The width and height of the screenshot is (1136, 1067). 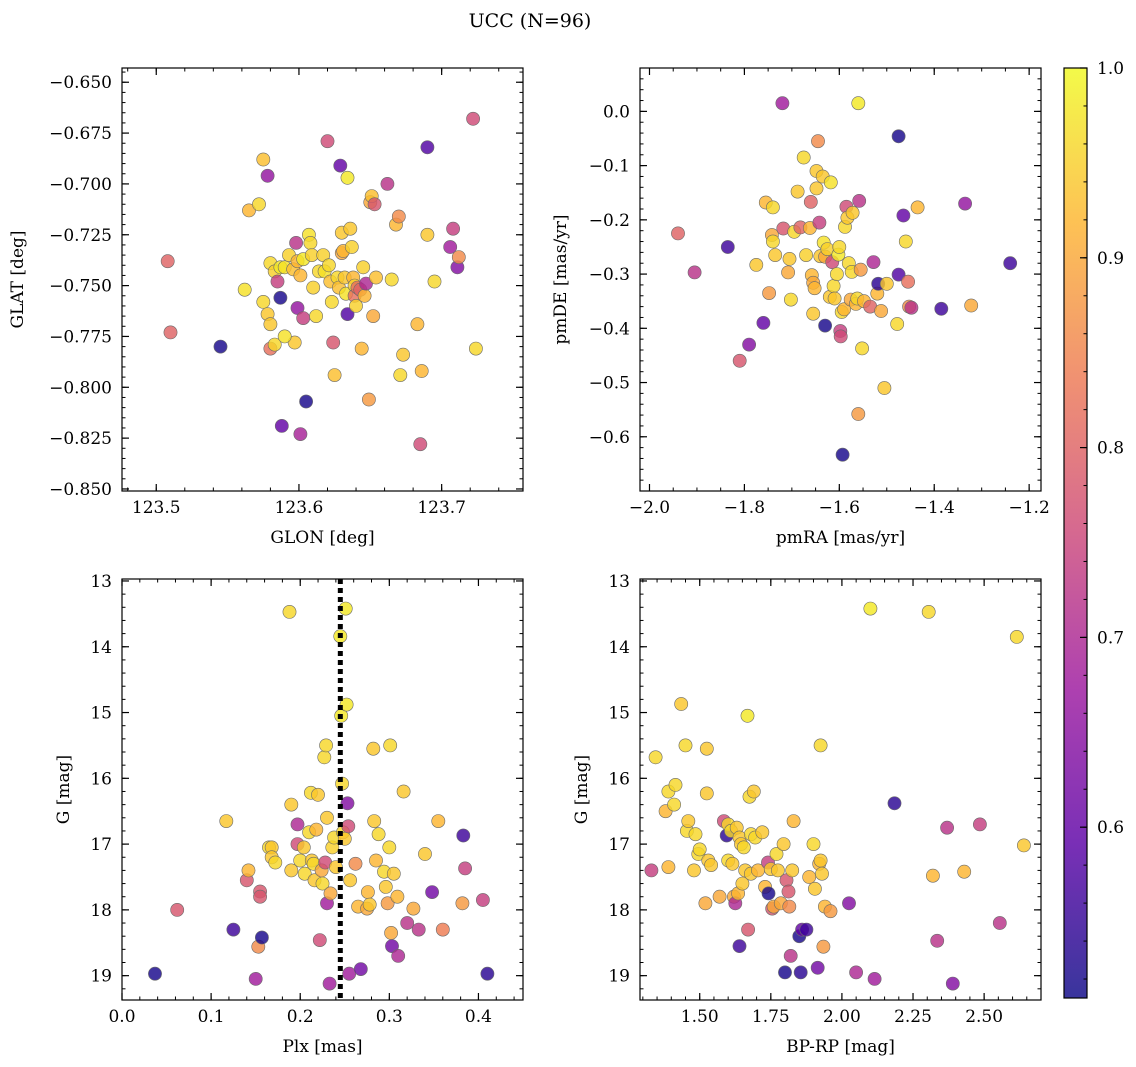 What do you see at coordinates (839, 508) in the screenshot?
I see `x-tick-label: −1.6` at bounding box center [839, 508].